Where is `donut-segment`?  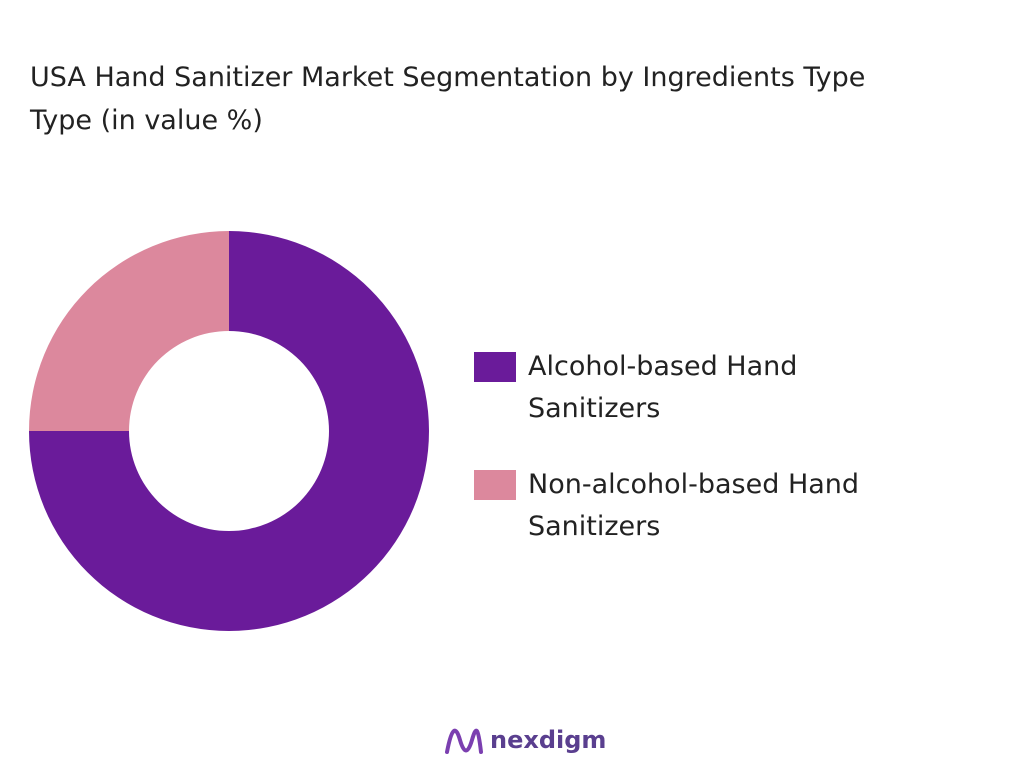
donut-segment is located at coordinates (129, 331).